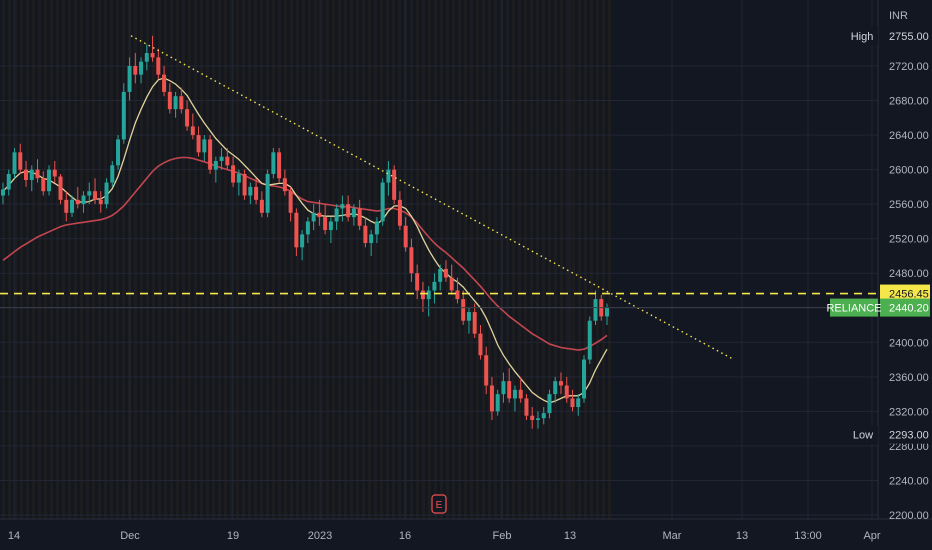 This screenshot has width=932, height=550. I want to click on low-label: Low, so click(863, 434).